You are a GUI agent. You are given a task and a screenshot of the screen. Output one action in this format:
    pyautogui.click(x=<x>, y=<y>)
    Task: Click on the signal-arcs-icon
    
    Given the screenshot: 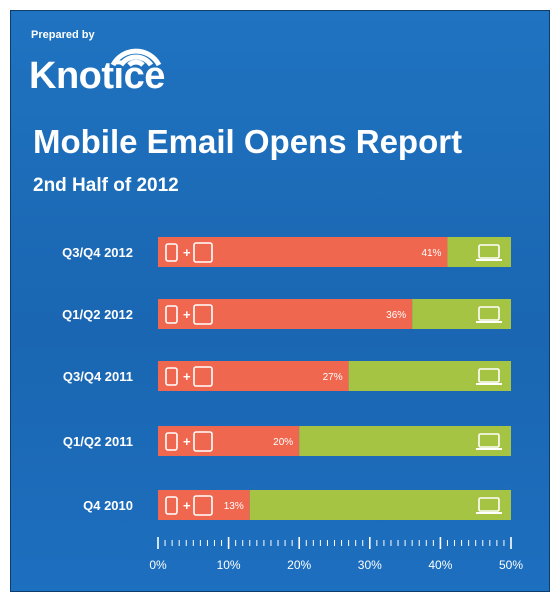 What is the action you would take?
    pyautogui.click(x=136, y=57)
    